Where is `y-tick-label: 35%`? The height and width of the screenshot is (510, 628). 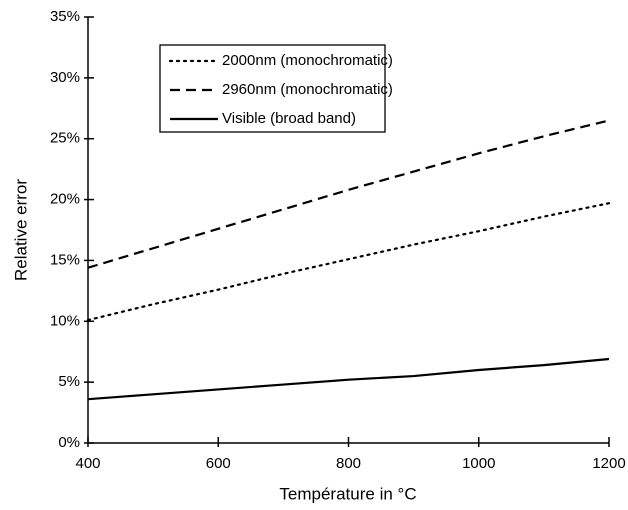 y-tick-label: 35% is located at coordinates (65, 16).